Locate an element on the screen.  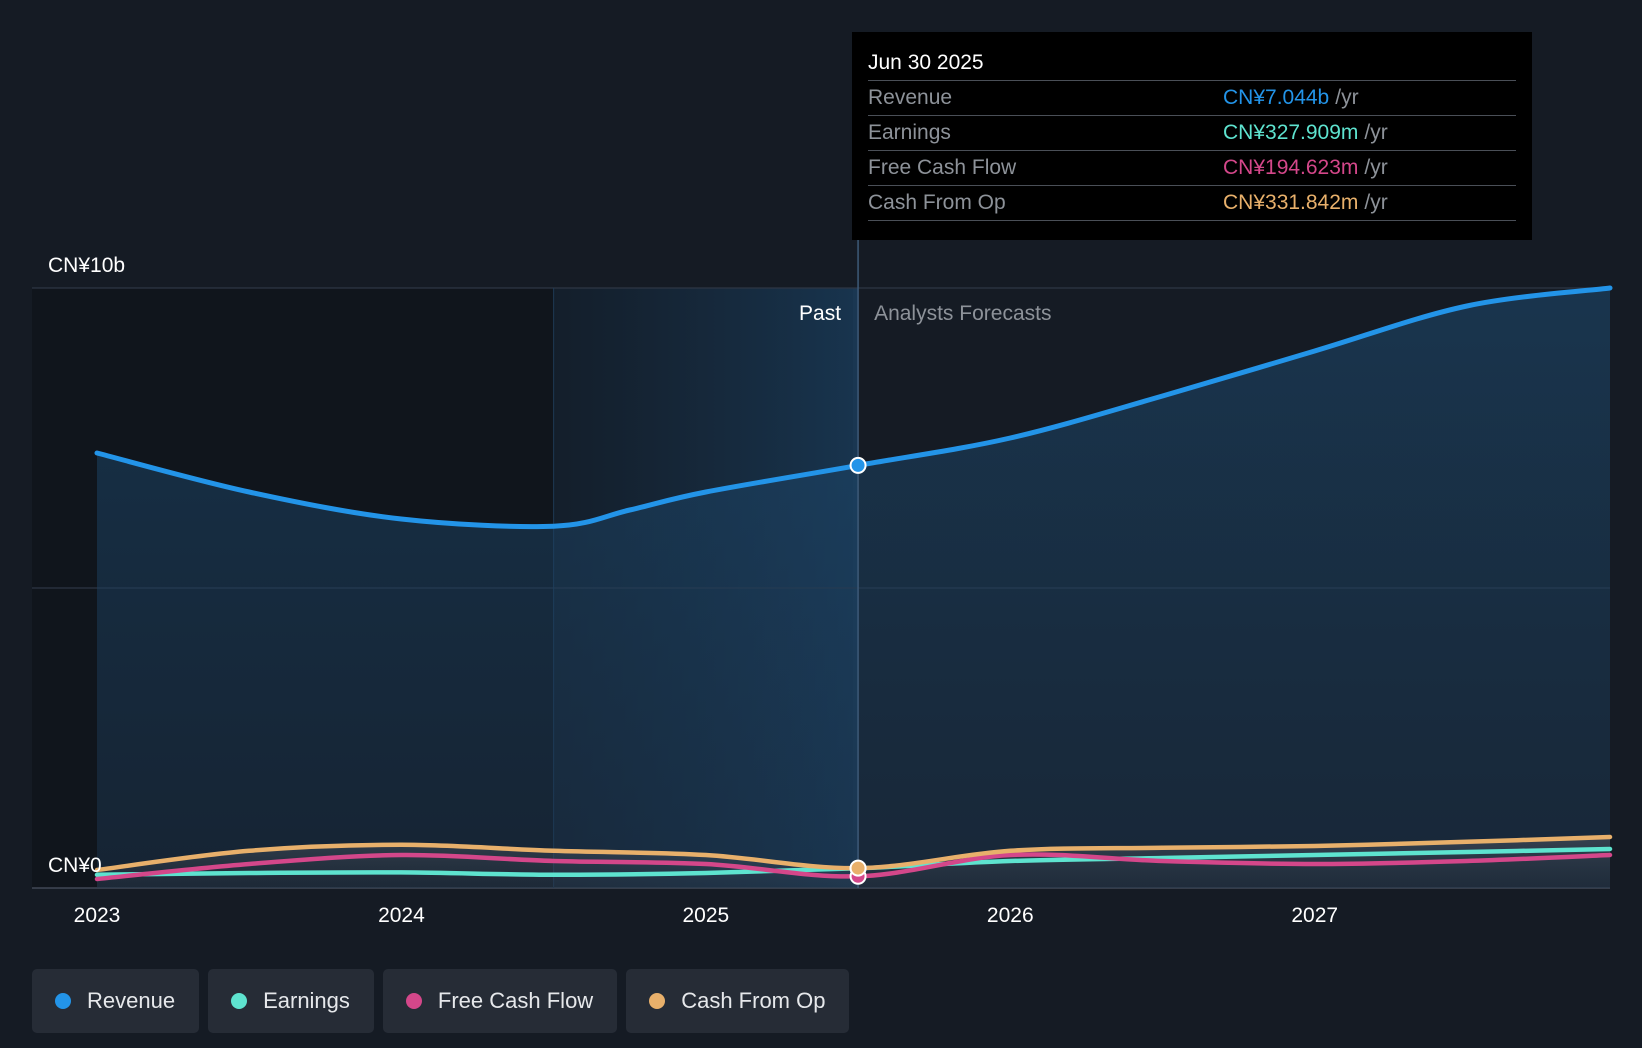
tooltip-row-revenue: Revenue CN¥7.044b /yr is located at coordinates (1192, 98).